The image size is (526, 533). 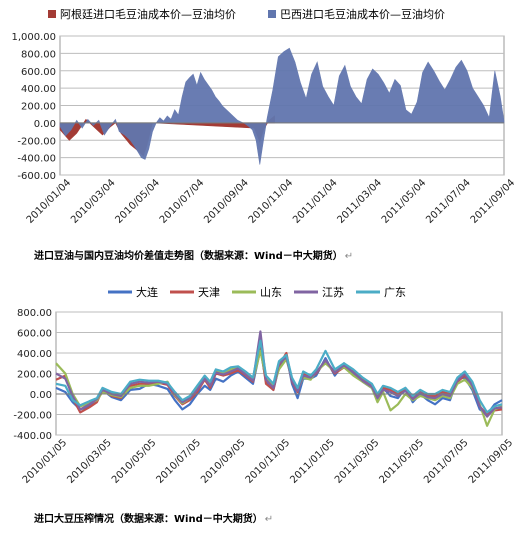 I want to click on y-tick-label: -600.00, so click(x=36, y=176).